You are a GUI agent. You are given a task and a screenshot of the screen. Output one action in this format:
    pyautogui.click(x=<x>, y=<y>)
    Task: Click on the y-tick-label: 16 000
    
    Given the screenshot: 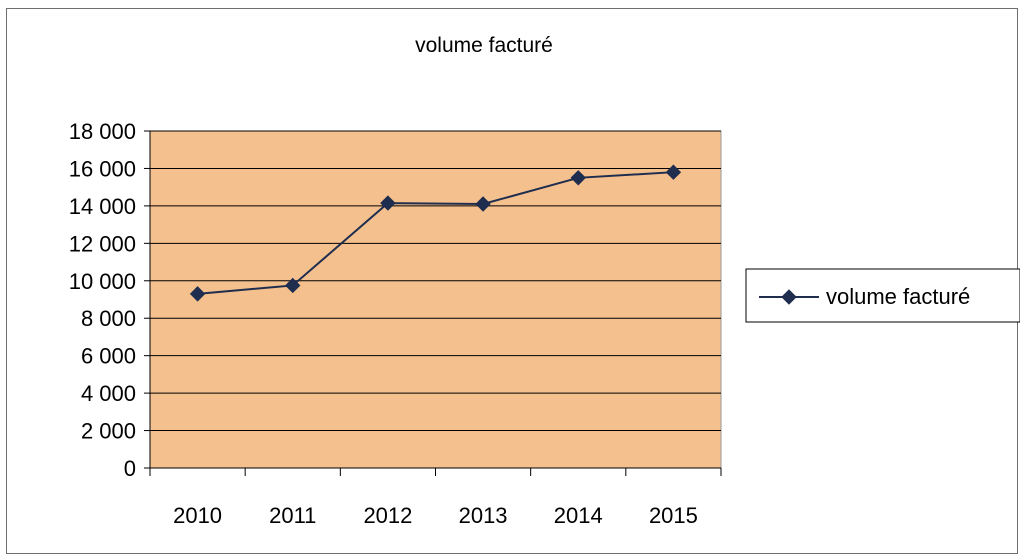 What is the action you would take?
    pyautogui.click(x=102, y=168)
    